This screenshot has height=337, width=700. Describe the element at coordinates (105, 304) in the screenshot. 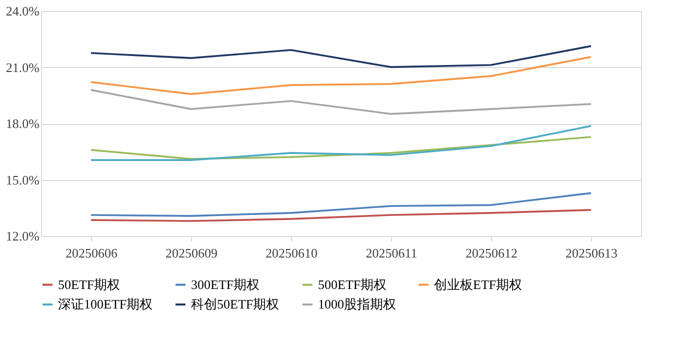

I see `legend-label: 深证100ETF期权` at that location.